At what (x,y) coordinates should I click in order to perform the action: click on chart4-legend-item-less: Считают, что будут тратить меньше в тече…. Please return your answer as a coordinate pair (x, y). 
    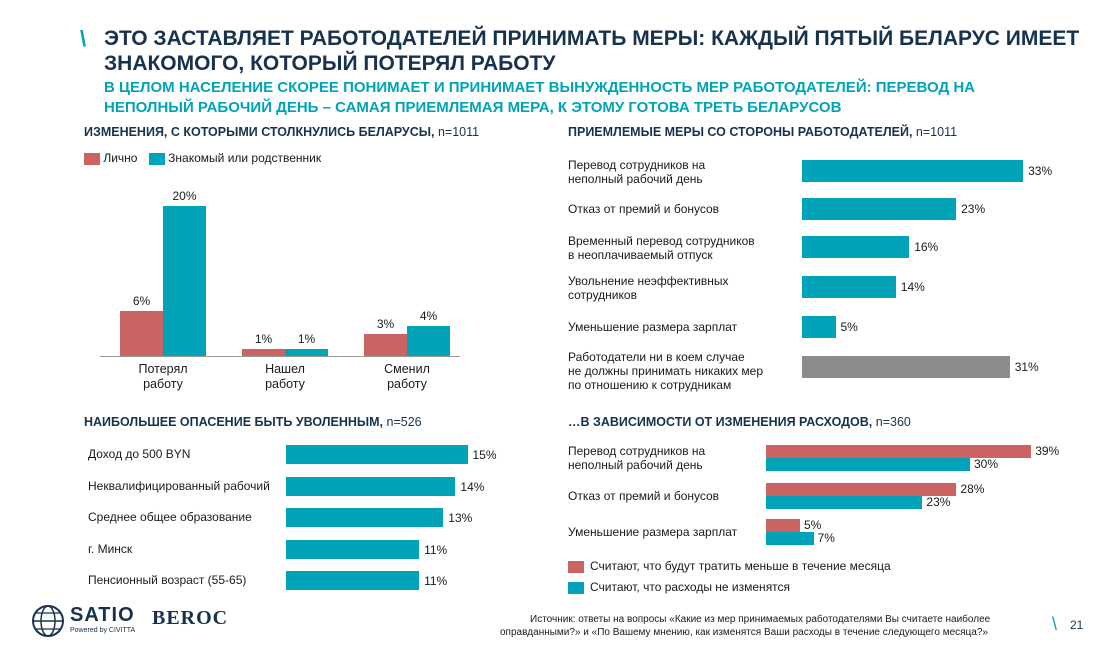
    Looking at the image, I should click on (729, 566).